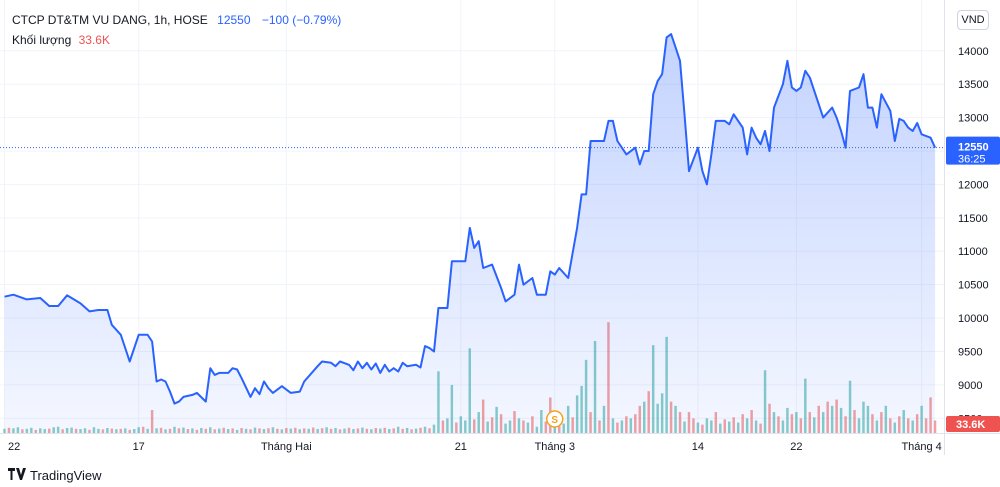 This screenshot has width=1000, height=487. What do you see at coordinates (973, 119) in the screenshot?
I see `y-tick-label: 13000` at bounding box center [973, 119].